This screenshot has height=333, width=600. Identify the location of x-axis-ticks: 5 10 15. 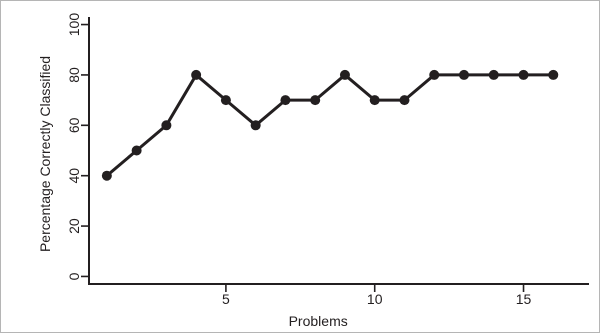
(377, 295).